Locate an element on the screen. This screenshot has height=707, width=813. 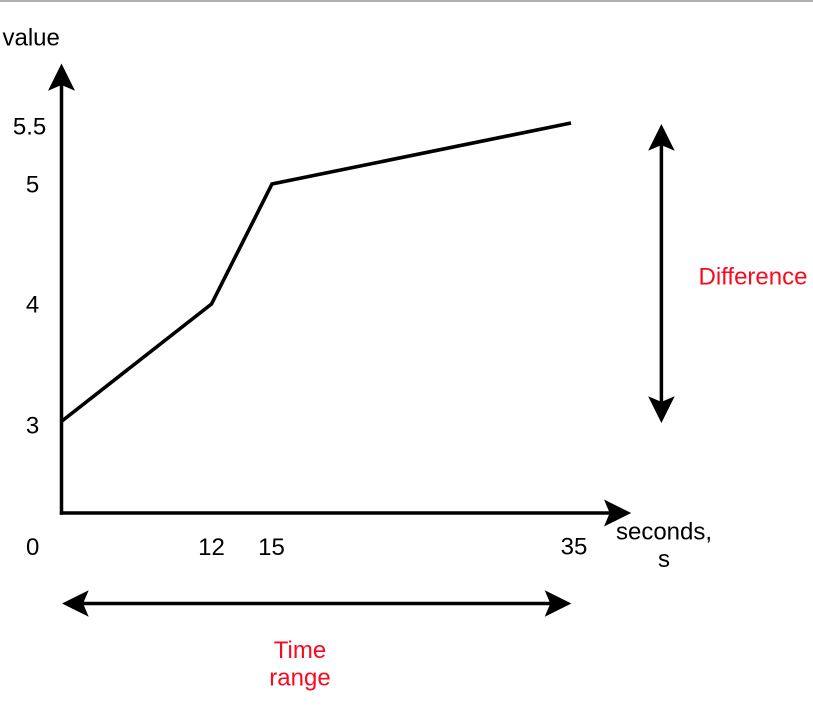
svg-text: 4 is located at coordinates (32, 304).